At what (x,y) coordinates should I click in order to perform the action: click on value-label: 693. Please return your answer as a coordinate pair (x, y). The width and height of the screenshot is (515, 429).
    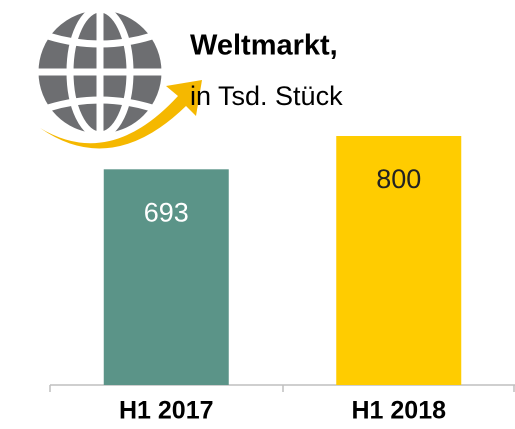
    Looking at the image, I should click on (166, 212).